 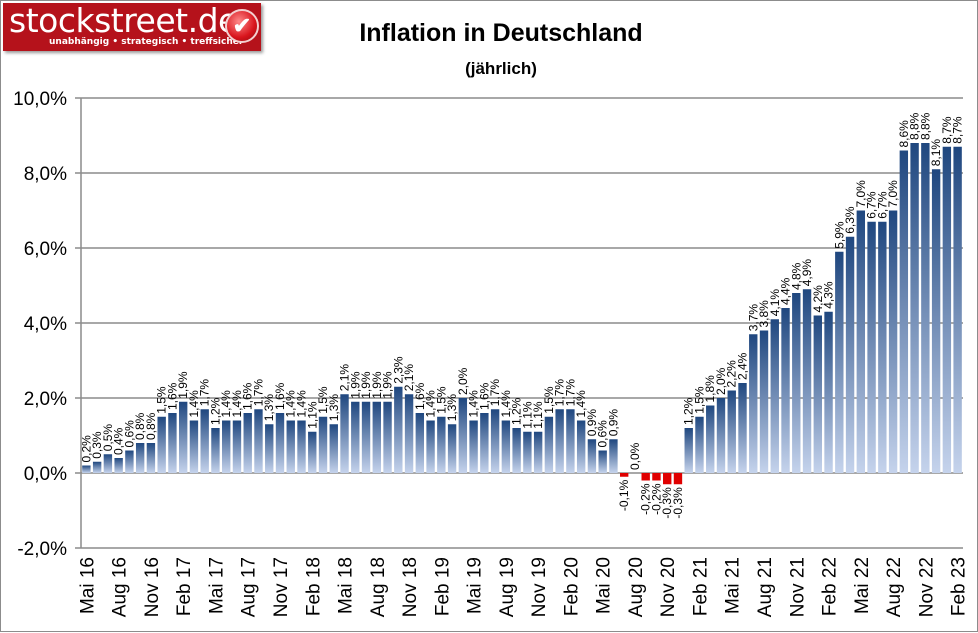 I want to click on data-label: 4,8%, so click(x=796, y=276).